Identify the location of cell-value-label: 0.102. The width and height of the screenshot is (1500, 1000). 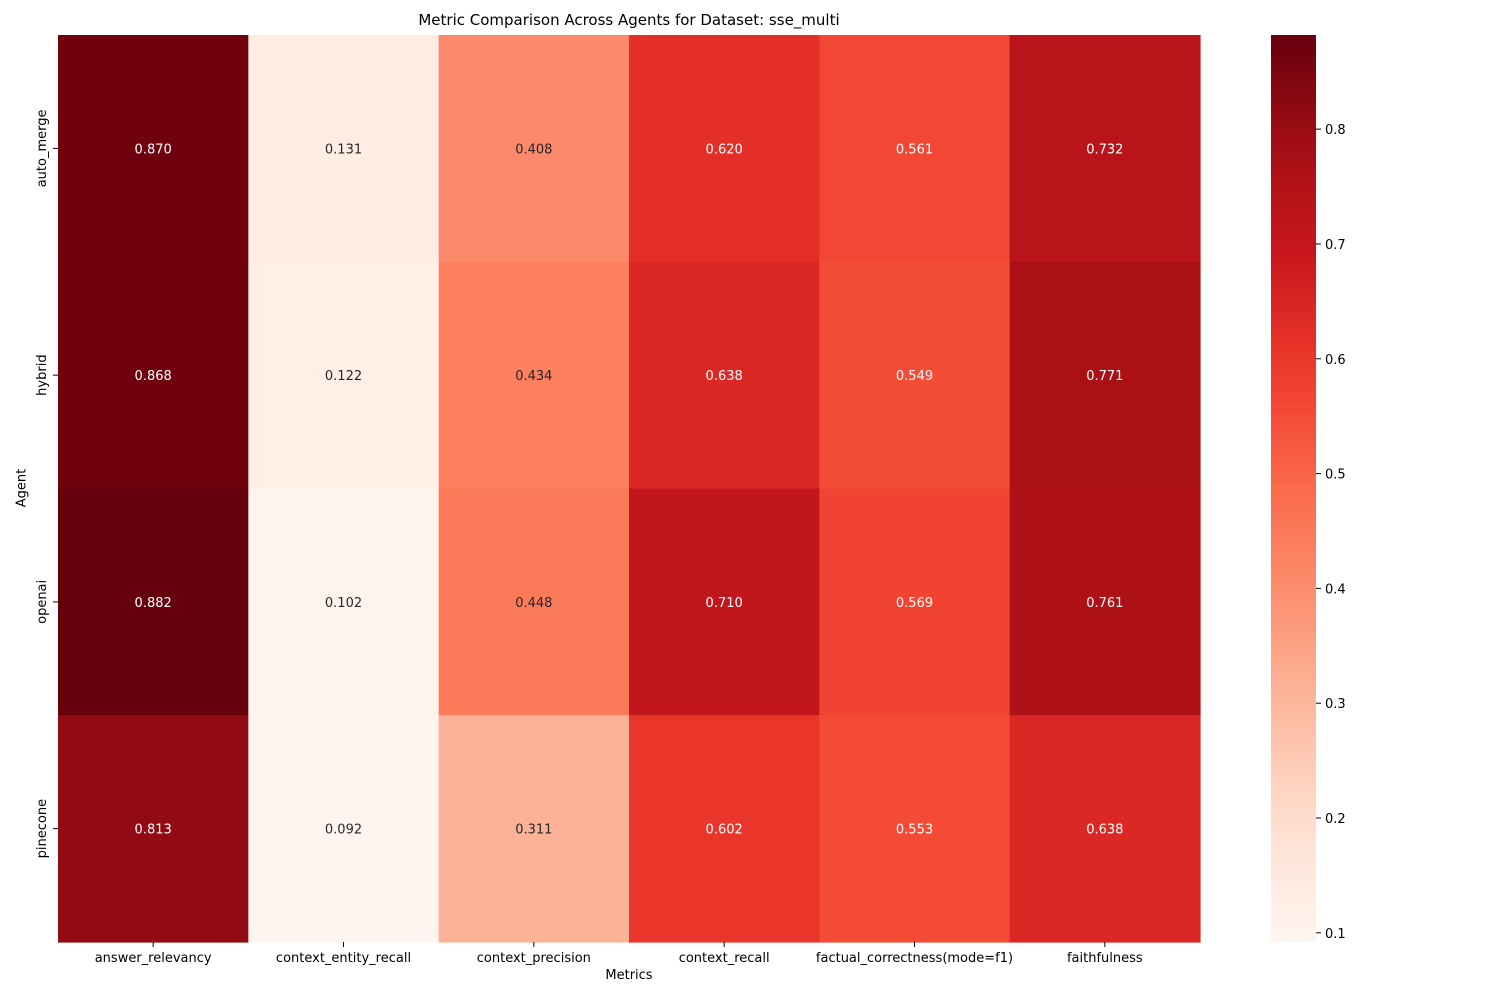
(343, 603).